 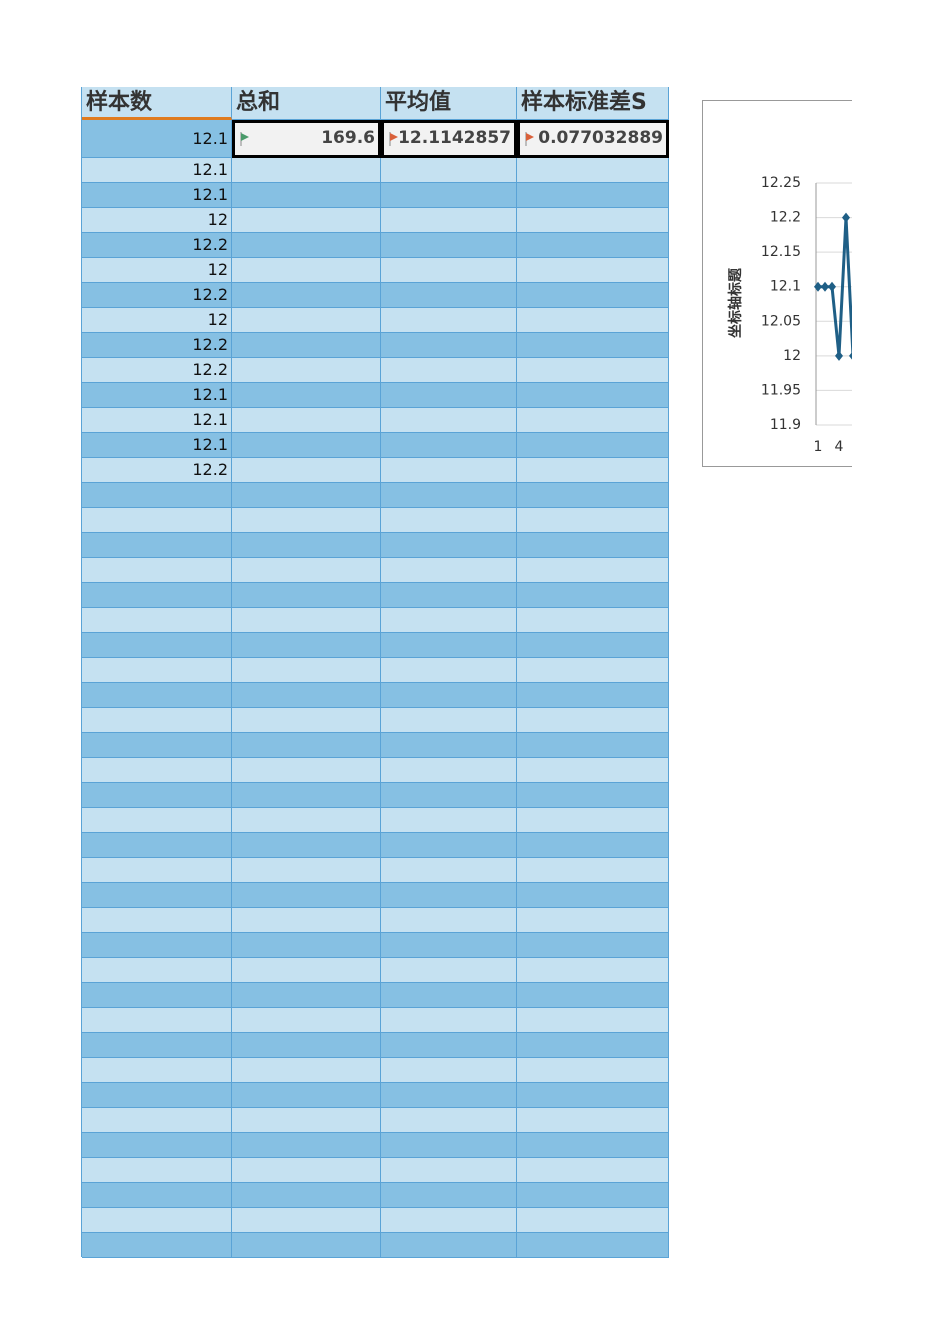 I want to click on header-cell: 总和, so click(x=306, y=103).